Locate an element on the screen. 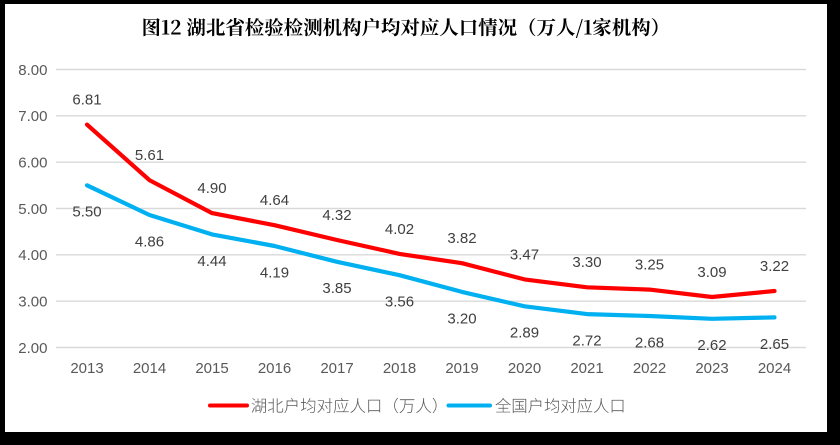 This screenshot has height=445, width=840. svg-text: 3.85 is located at coordinates (336, 288).